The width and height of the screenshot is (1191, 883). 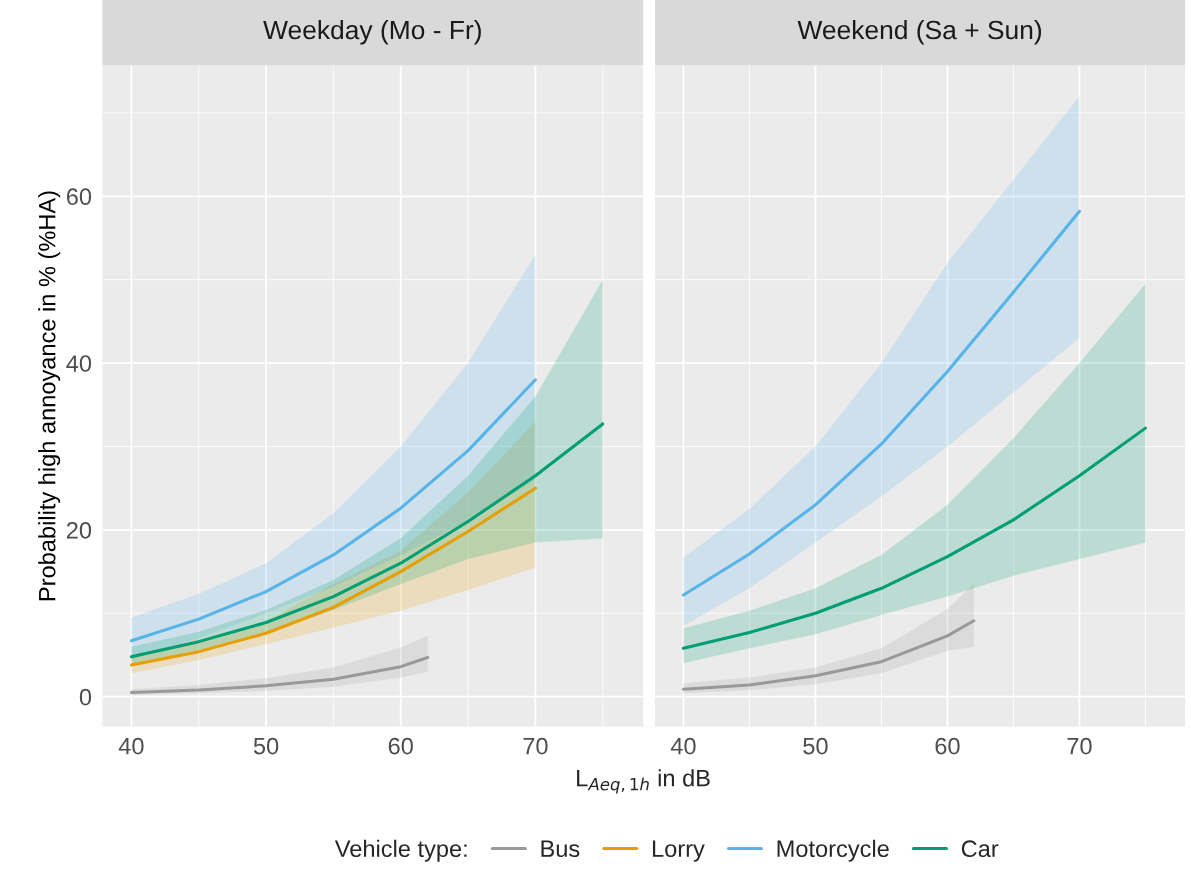 What do you see at coordinates (643, 781) in the screenshot?
I see `x-axis-title: L$_{Aeq,1h}$ in dB` at bounding box center [643, 781].